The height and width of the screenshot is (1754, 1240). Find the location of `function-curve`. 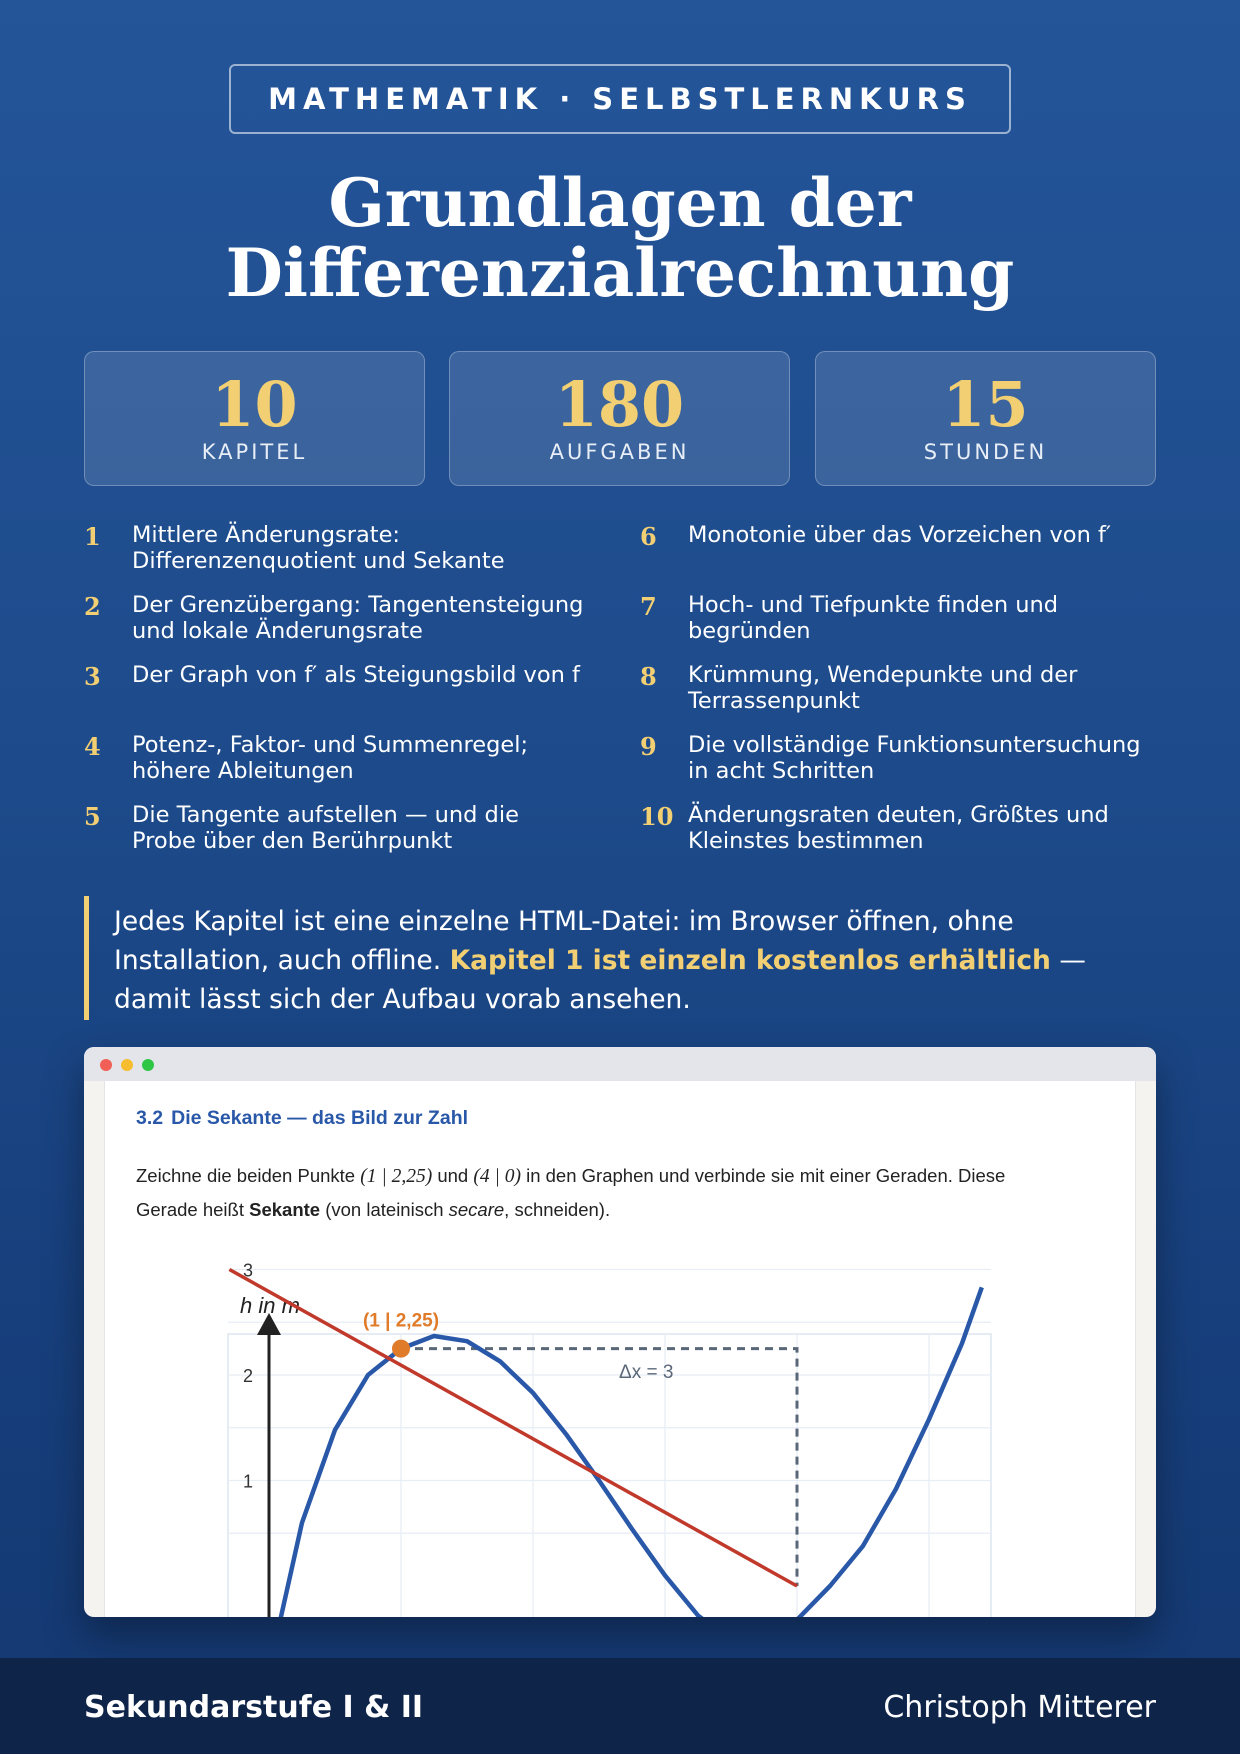

function-curve is located at coordinates (631, 1451).